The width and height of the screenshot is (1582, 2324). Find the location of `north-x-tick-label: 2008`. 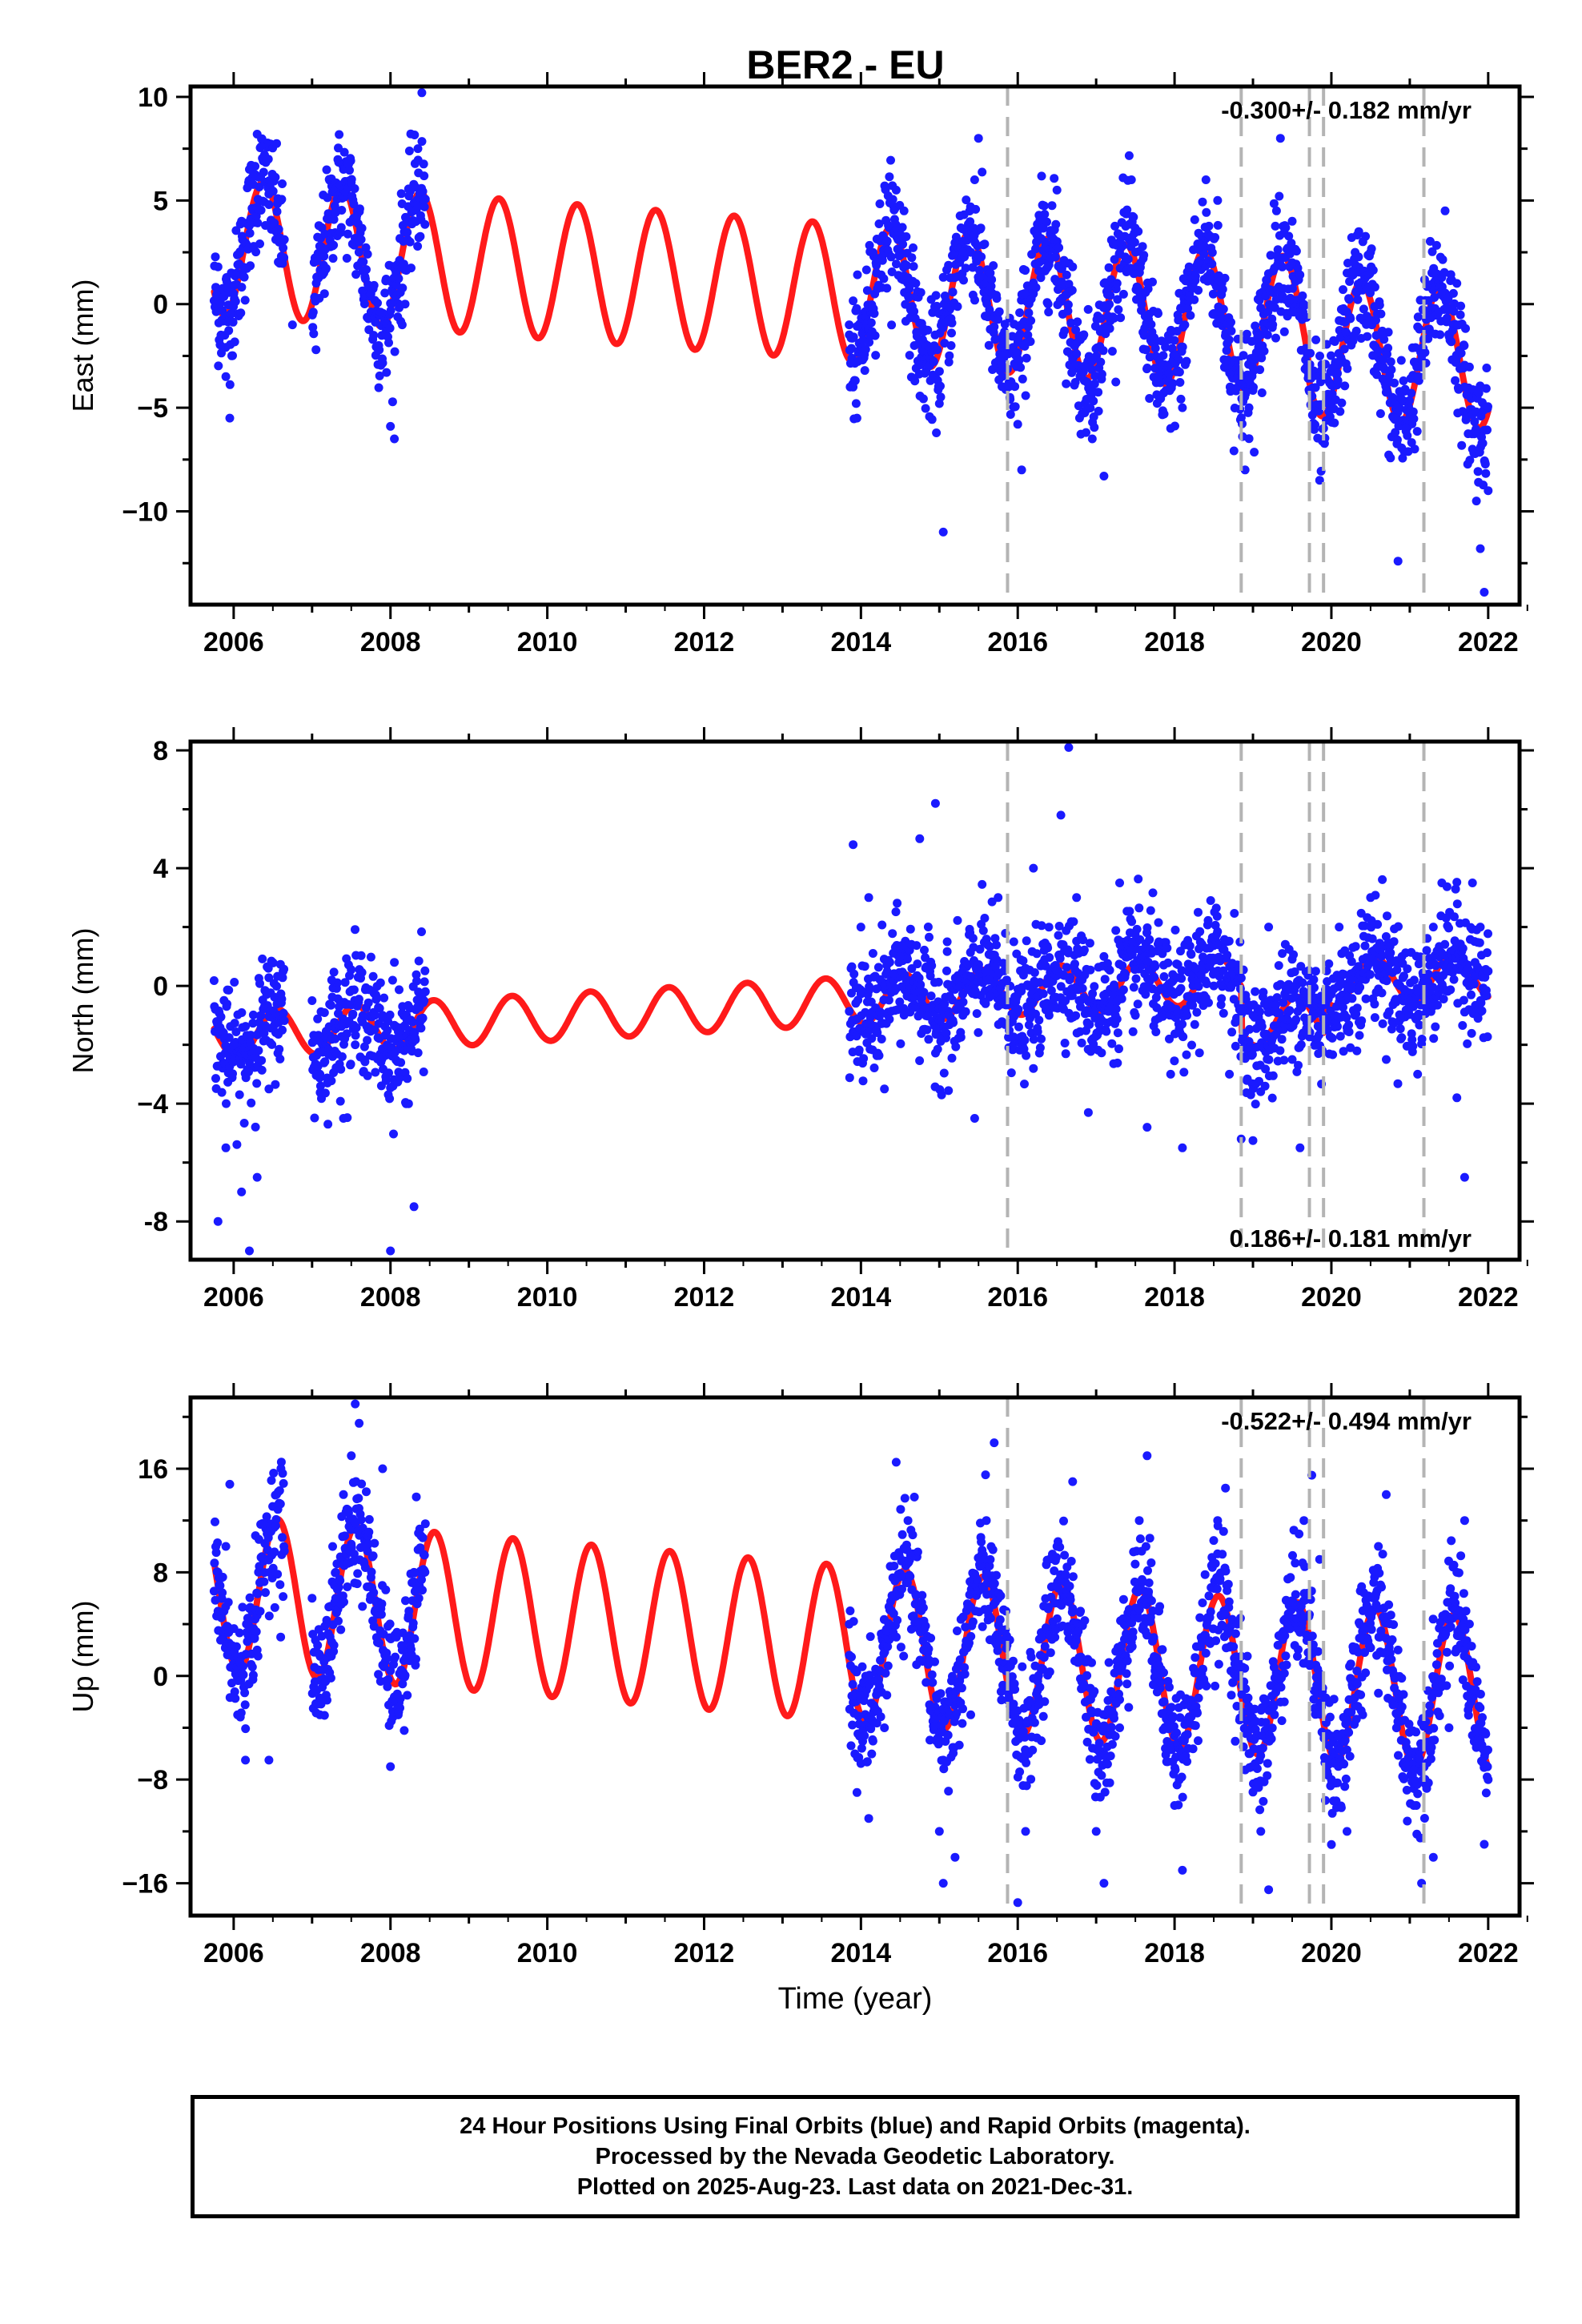

north-x-tick-label: 2008 is located at coordinates (390, 1297).